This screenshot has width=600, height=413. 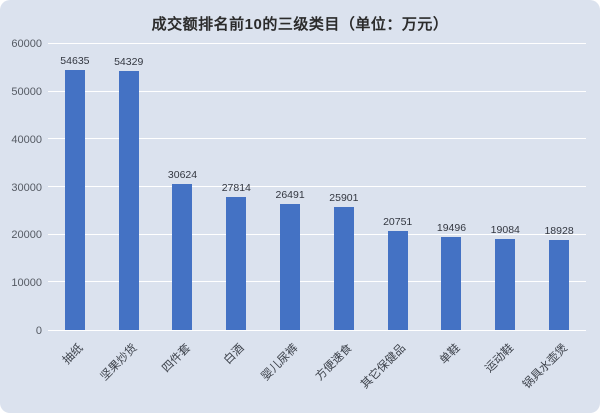 What do you see at coordinates (280, 363) in the screenshot?
I see `x-axis-label: 婴儿尿裤` at bounding box center [280, 363].